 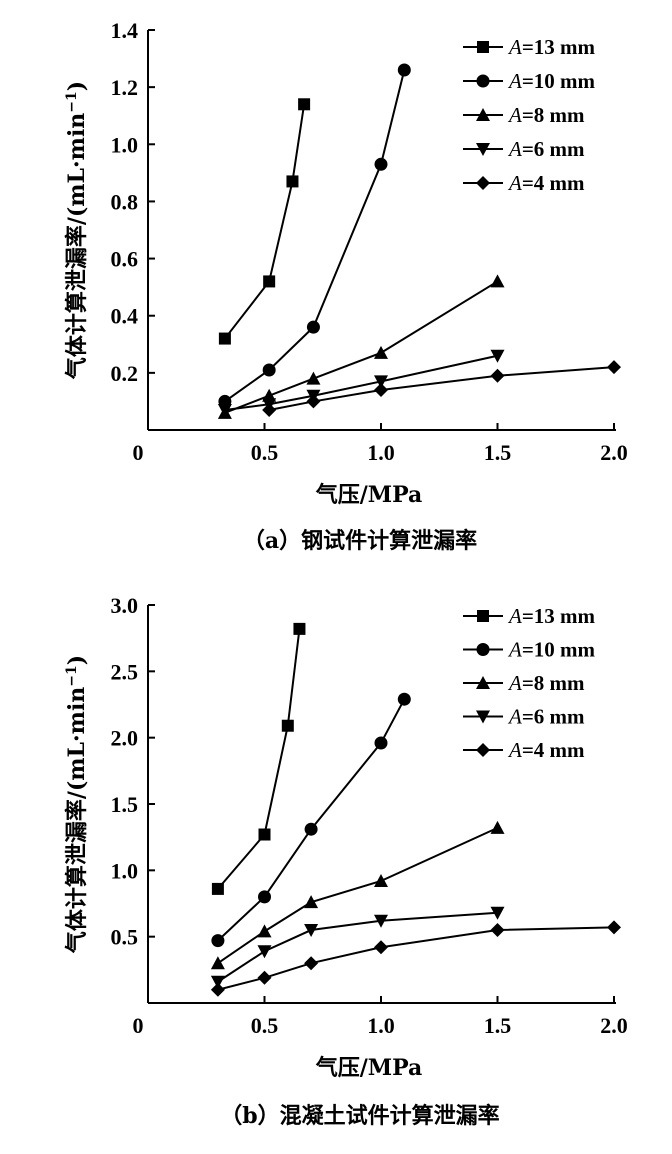 I want to click on figure-caption: （a）钢试件计算泄漏率, so click(x=360, y=541).